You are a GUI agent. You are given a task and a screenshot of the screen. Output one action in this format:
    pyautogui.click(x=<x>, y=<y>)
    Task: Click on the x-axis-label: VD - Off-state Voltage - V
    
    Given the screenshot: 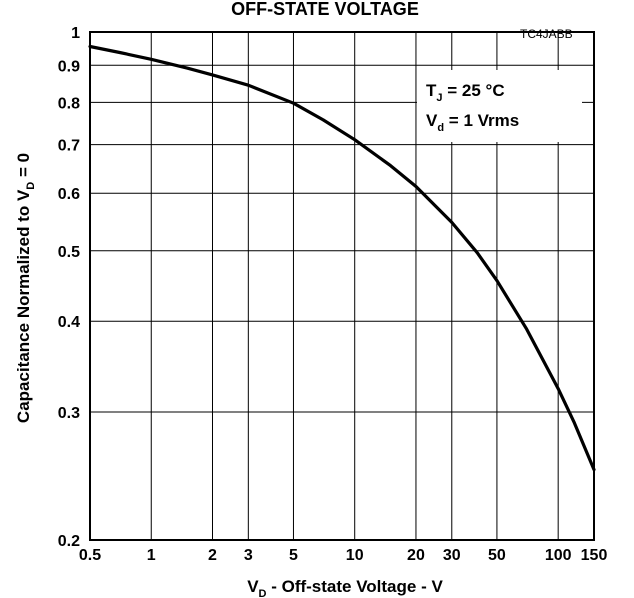 What is the action you would take?
    pyautogui.click(x=345, y=587)
    